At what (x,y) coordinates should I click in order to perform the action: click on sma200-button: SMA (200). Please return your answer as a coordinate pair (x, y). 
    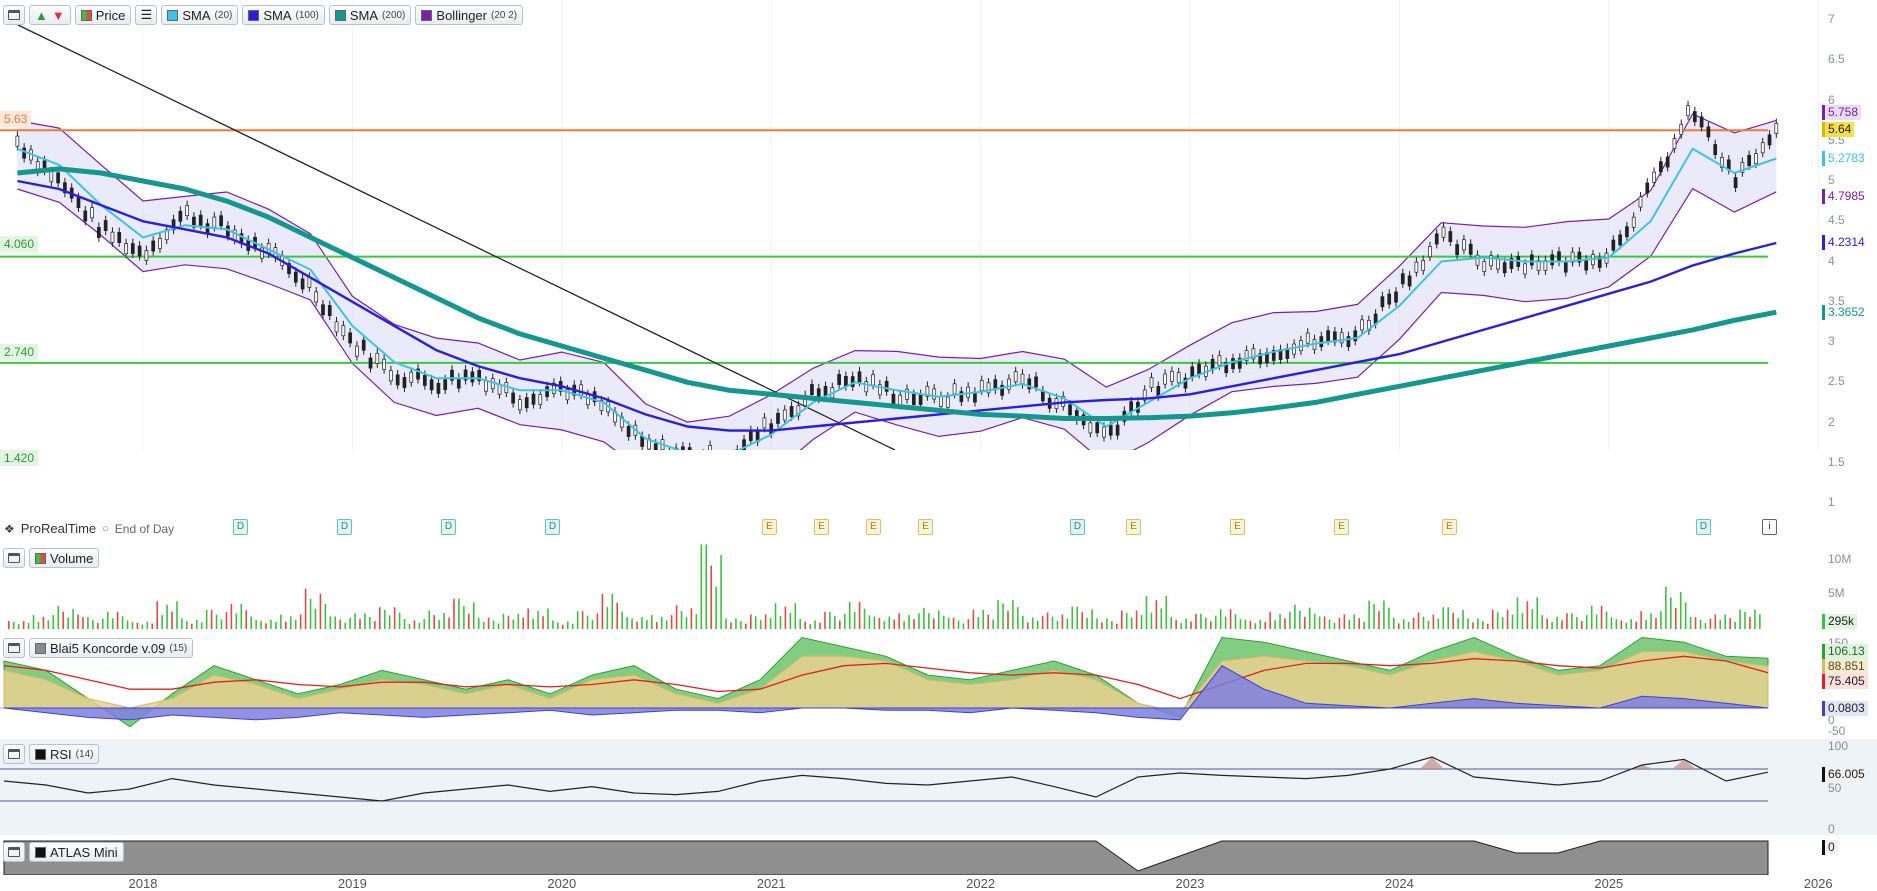
    Looking at the image, I should click on (370, 15).